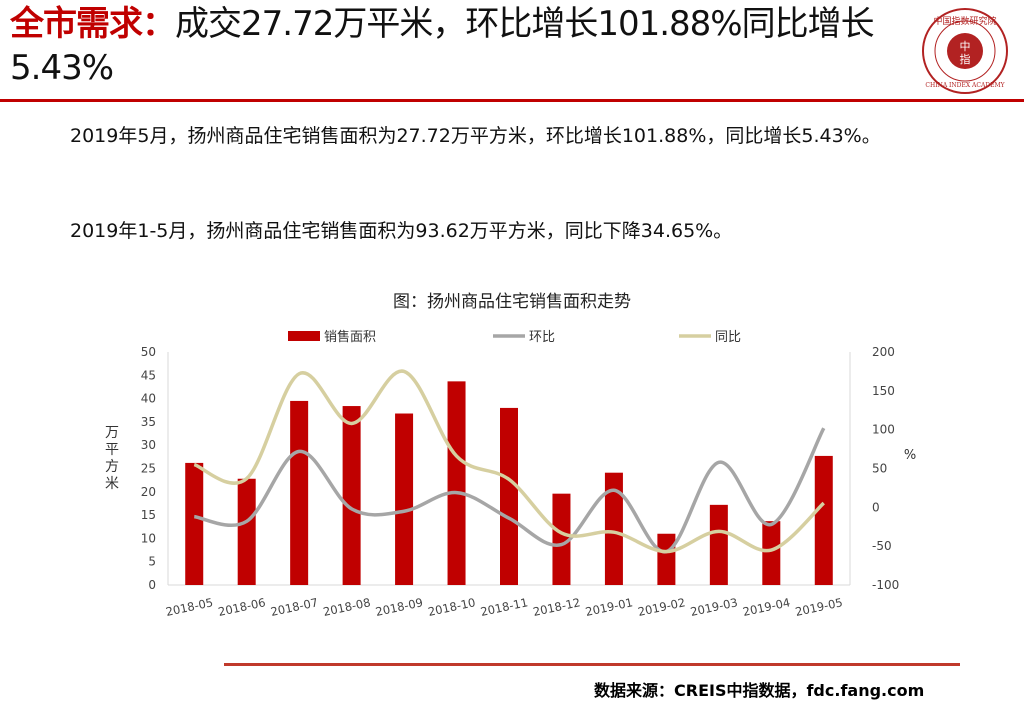 This screenshot has width=1024, height=709. What do you see at coordinates (759, 690) in the screenshot?
I see `source-note: 数据来源：CREIS中指数据，fdc.fang.com` at bounding box center [759, 690].